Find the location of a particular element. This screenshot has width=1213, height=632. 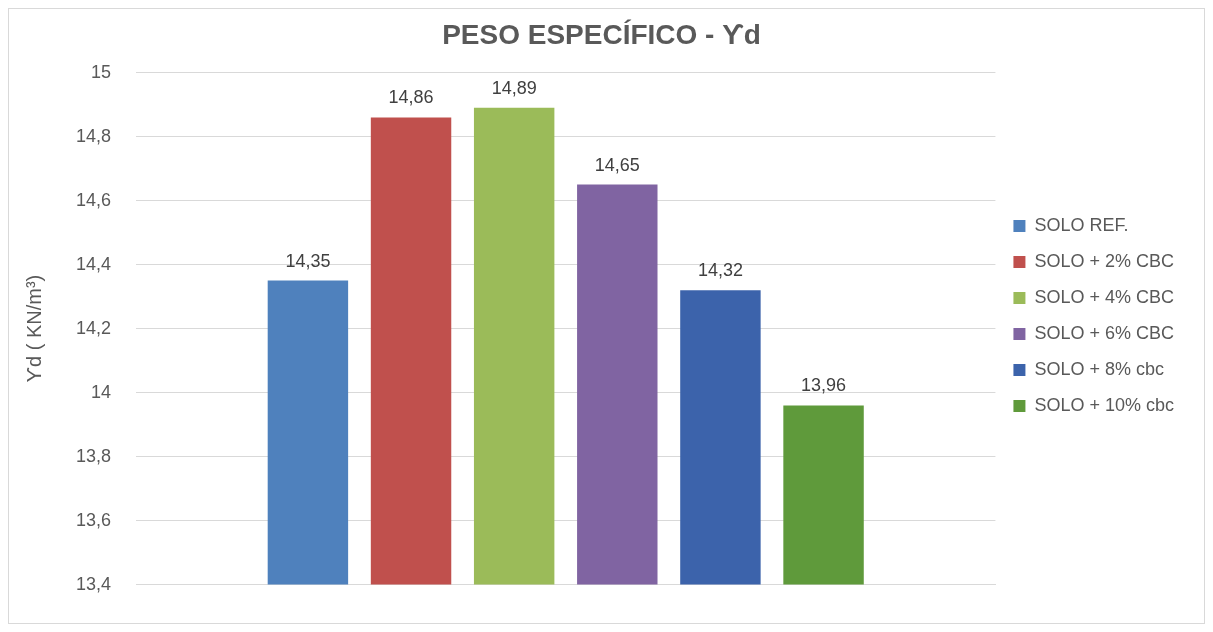

legend-label: SOLO + 6% CBC is located at coordinates (1104, 332).